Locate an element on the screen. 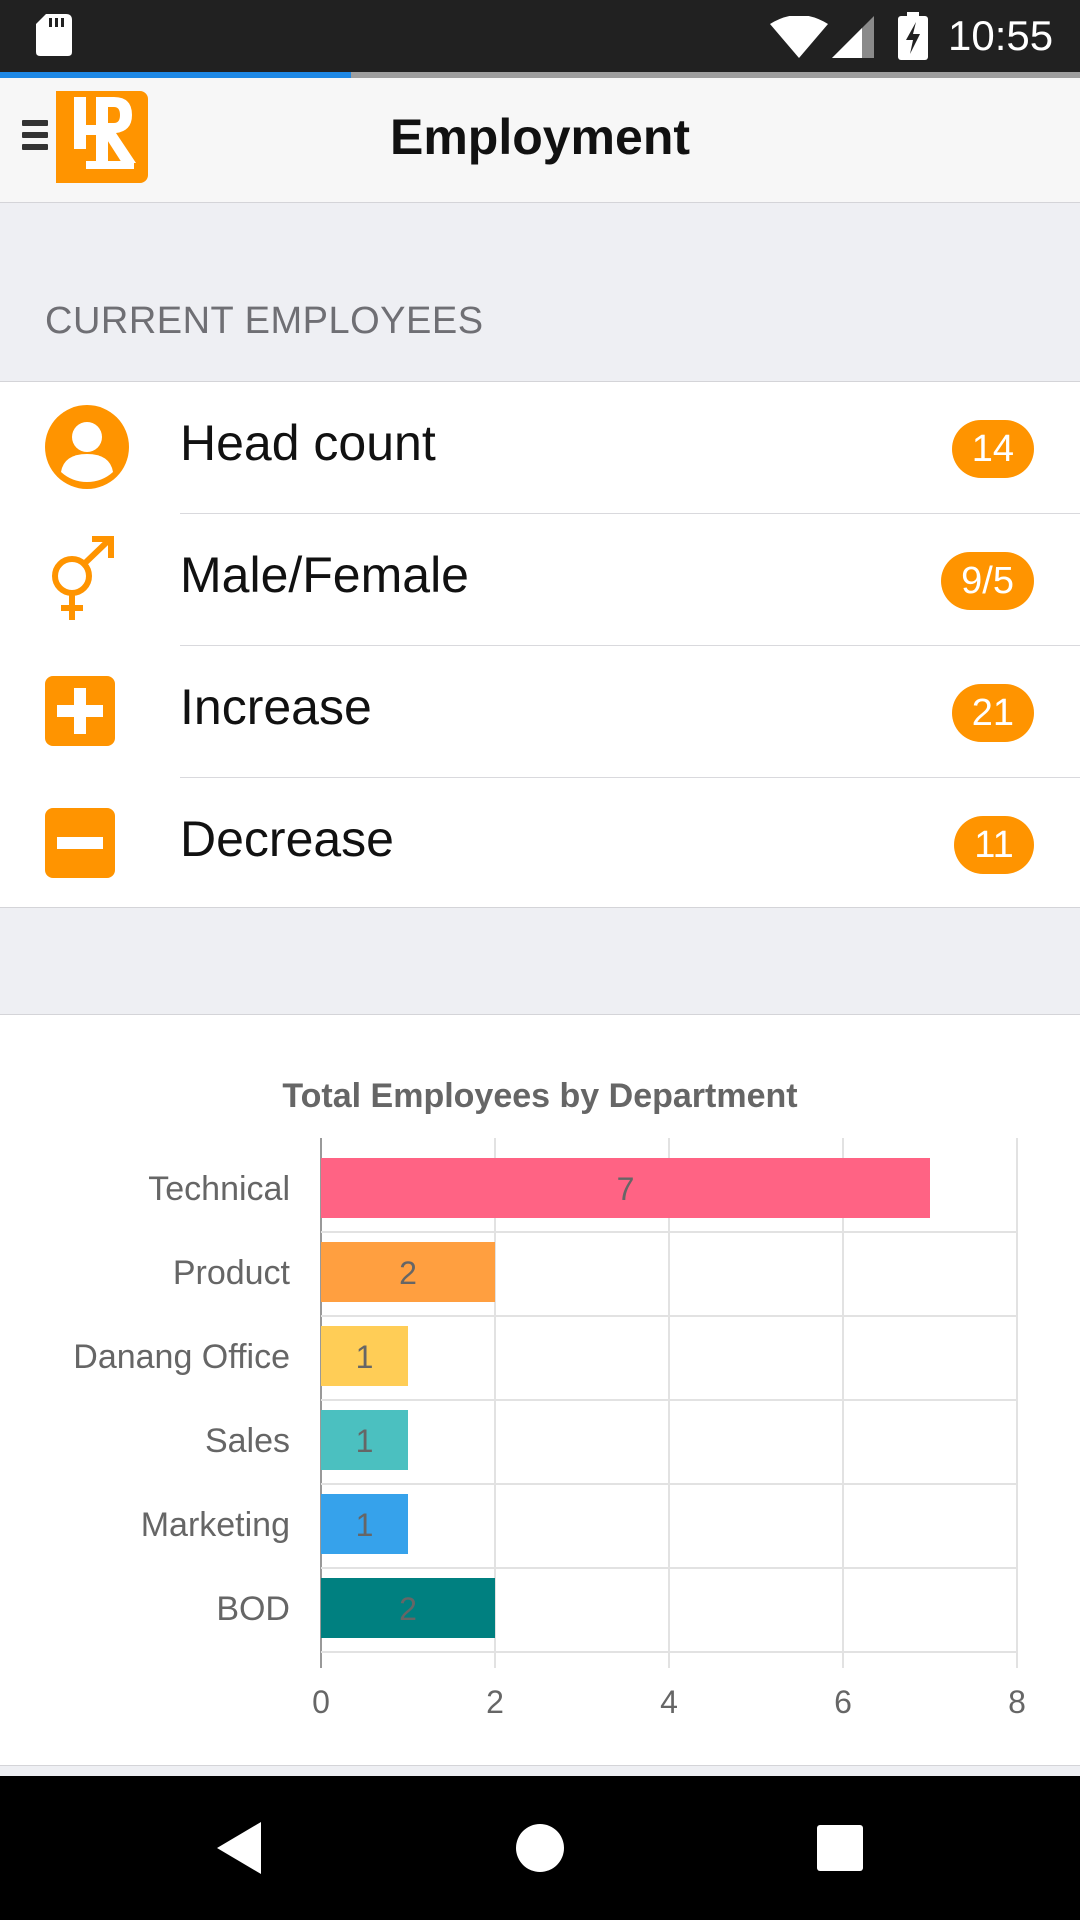  item-label: Head count is located at coordinates (308, 443).